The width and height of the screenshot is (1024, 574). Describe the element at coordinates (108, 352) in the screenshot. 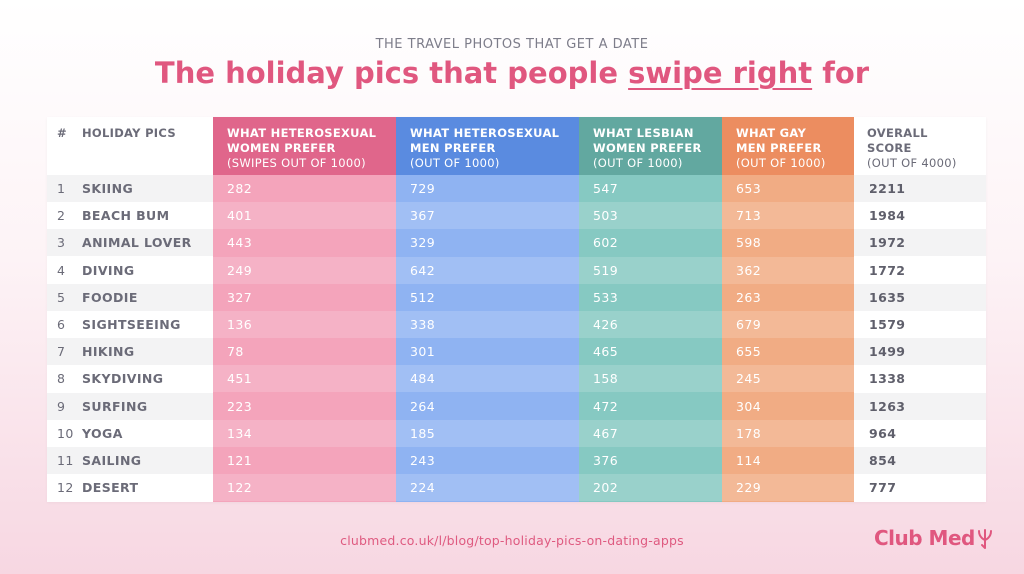

I see `row-holiday-pic: HIKING` at that location.